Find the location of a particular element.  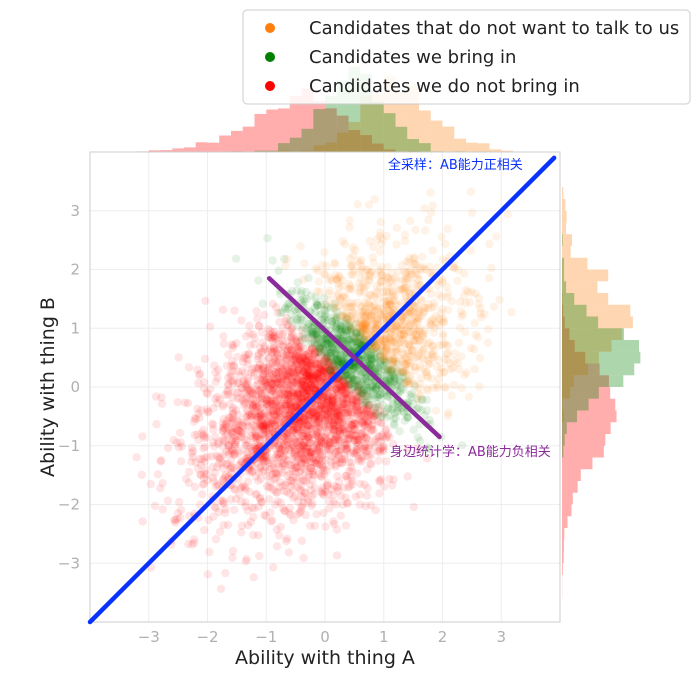

y-tick-label: 1 is located at coordinates (75, 328).